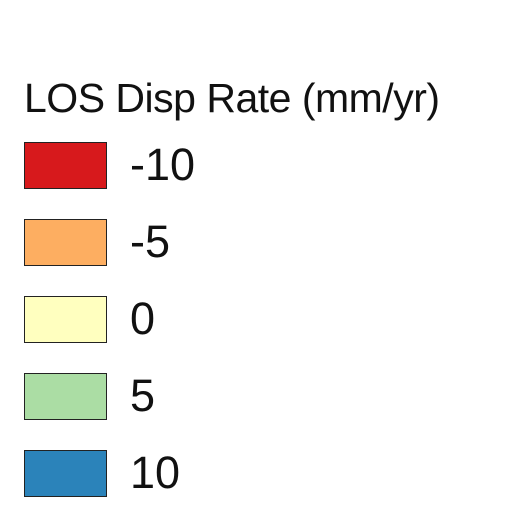 Image resolution: width=528 pixels, height=527 pixels. Describe the element at coordinates (264, 241) in the screenshot. I see `legend-item: -5` at that location.